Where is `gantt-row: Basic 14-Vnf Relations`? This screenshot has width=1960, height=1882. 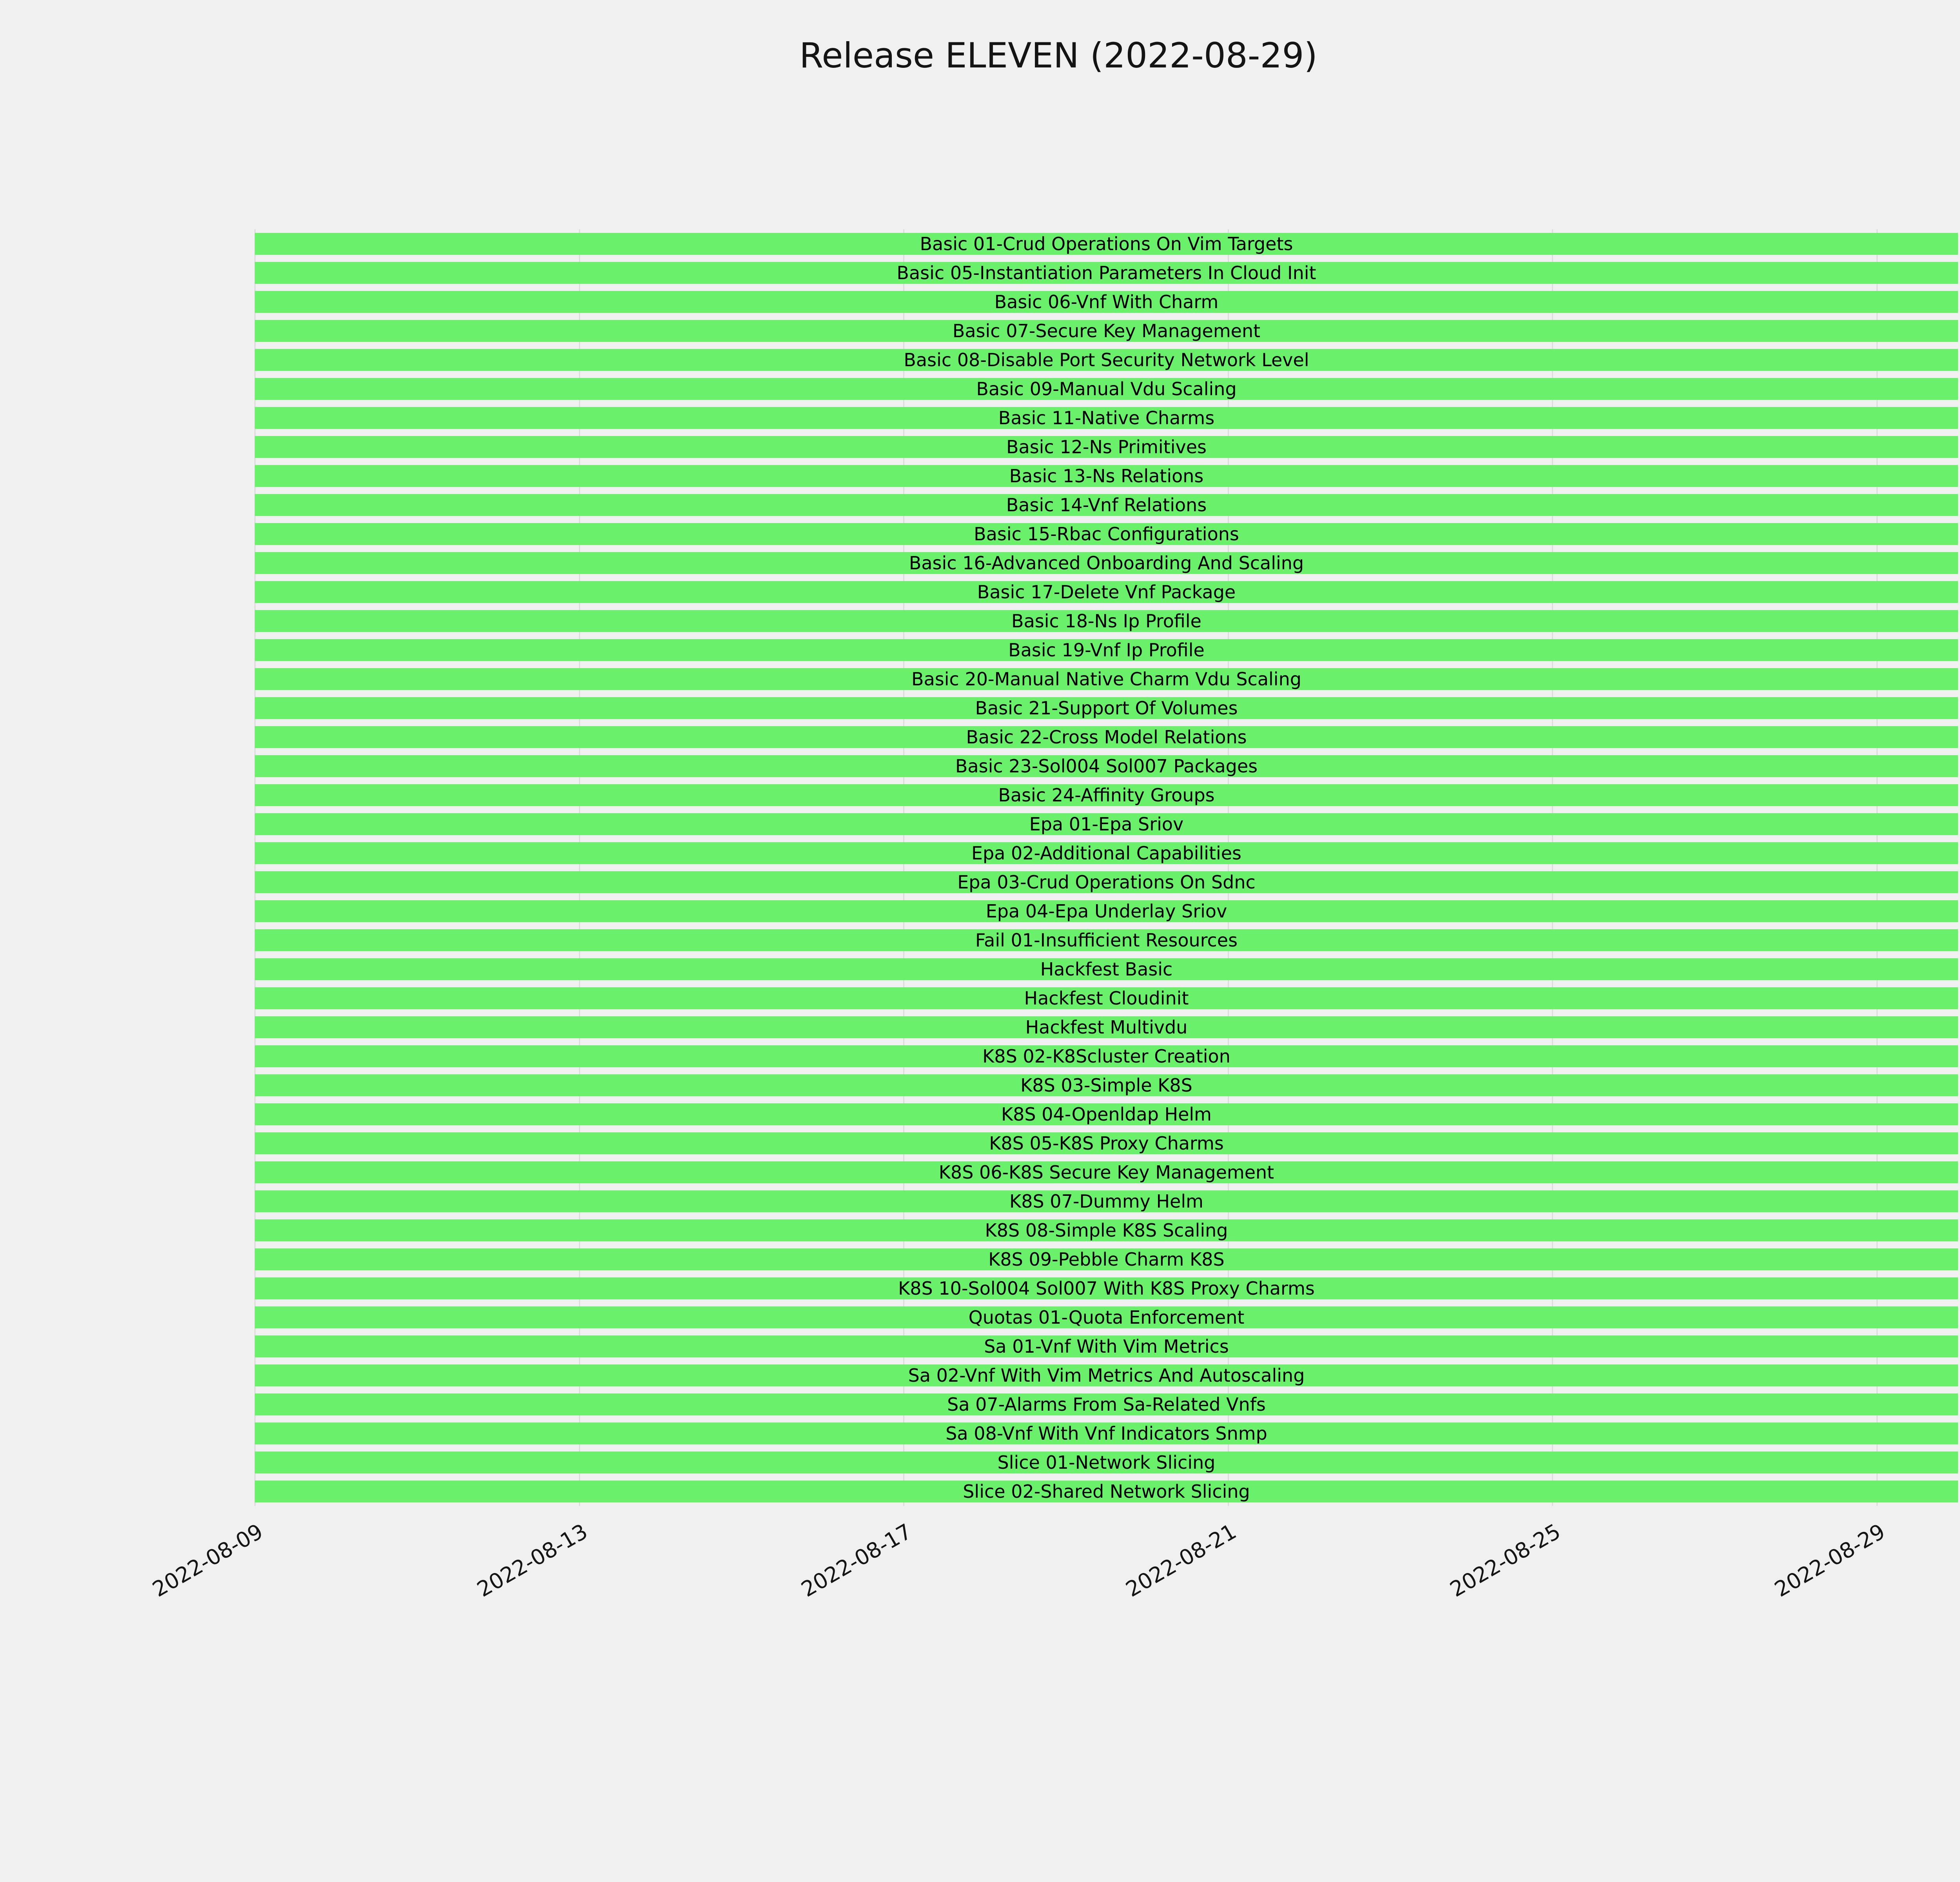
gantt-row: Basic 14-Vnf Relations is located at coordinates (1106, 505).